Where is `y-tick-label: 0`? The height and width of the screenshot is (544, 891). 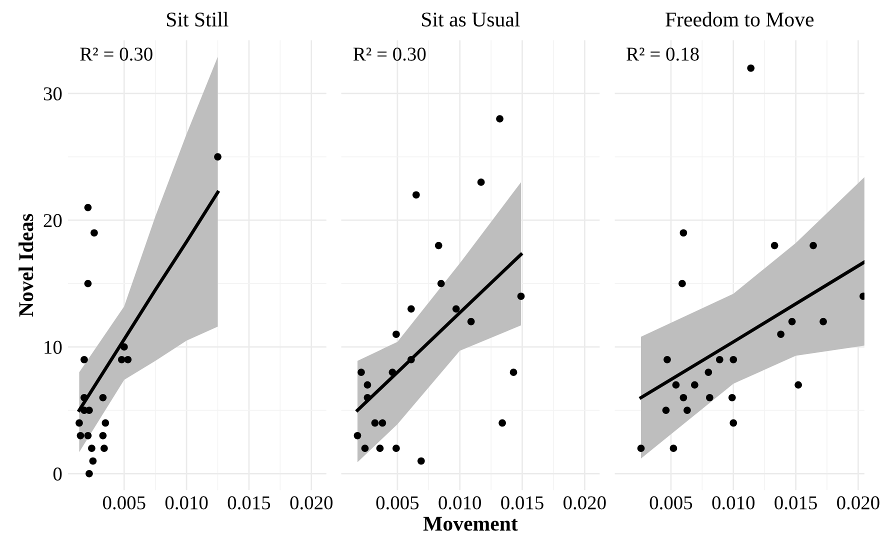 y-tick-label: 0 is located at coordinates (57, 474).